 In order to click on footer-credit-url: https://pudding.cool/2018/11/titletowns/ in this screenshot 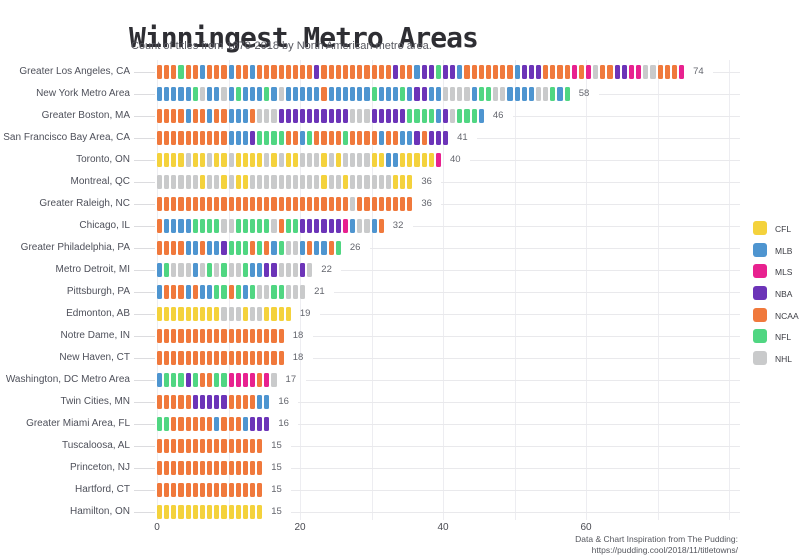, I will do `click(664, 550)`.